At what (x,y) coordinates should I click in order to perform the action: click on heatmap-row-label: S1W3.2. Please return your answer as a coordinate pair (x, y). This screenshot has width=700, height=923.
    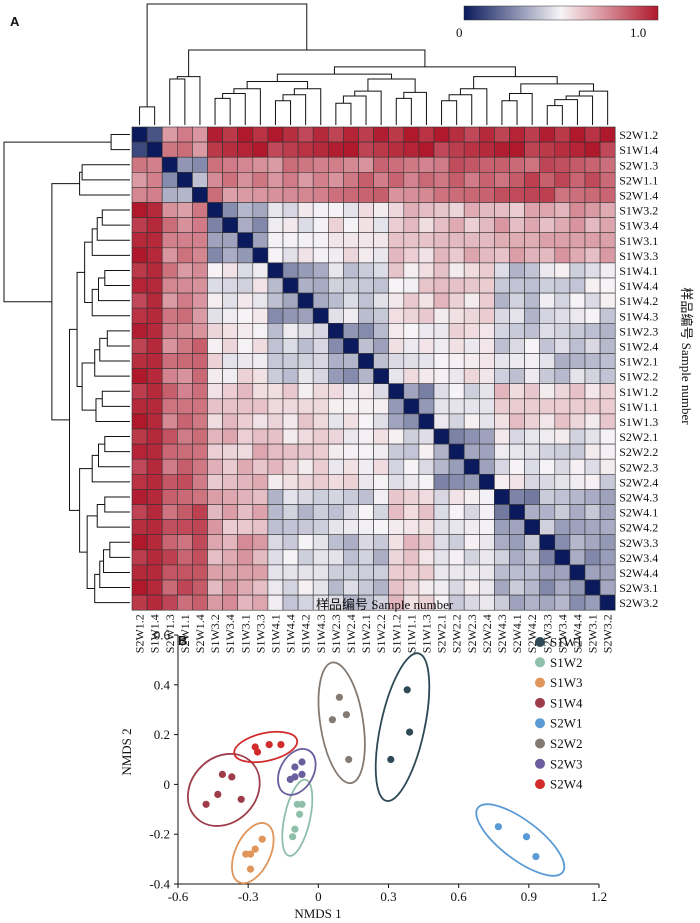
    Looking at the image, I should click on (638, 211).